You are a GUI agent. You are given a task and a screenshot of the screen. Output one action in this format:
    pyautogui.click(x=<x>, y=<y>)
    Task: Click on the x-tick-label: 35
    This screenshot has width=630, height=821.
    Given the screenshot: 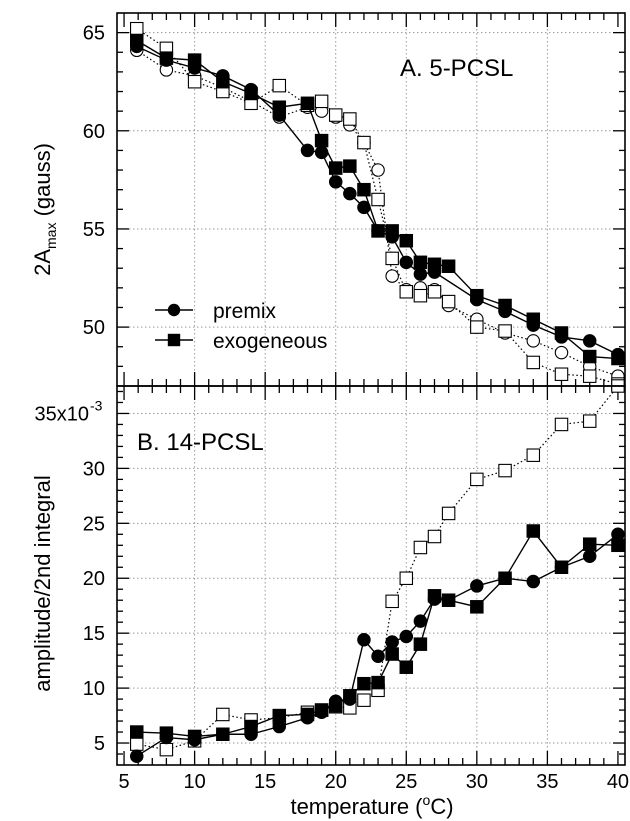 What is the action you would take?
    pyautogui.click(x=547, y=782)
    